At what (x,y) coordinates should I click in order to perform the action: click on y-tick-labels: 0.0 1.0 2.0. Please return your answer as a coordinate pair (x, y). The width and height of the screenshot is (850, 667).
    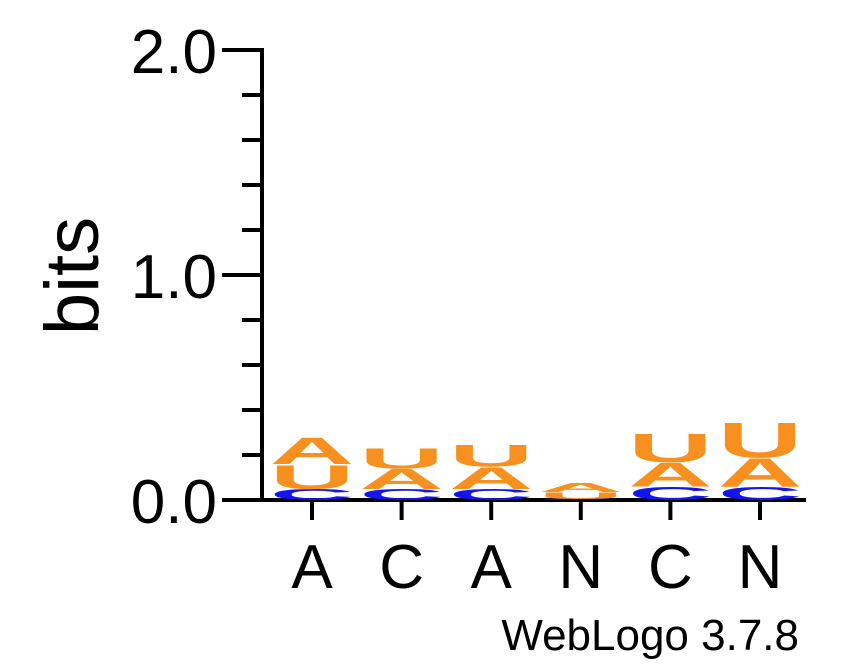
    Looking at the image, I should click on (174, 277).